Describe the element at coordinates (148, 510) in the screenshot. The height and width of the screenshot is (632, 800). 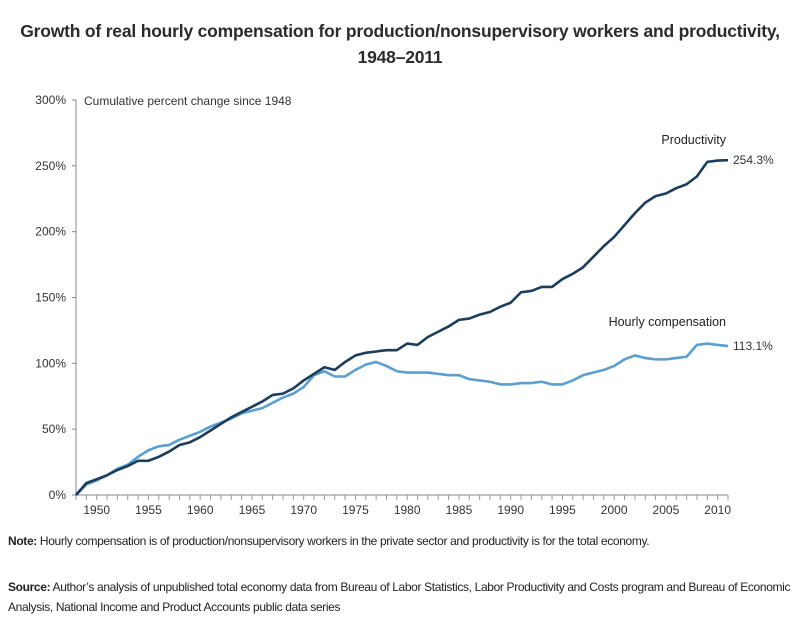
I see `x-tick-label: 1955` at that location.